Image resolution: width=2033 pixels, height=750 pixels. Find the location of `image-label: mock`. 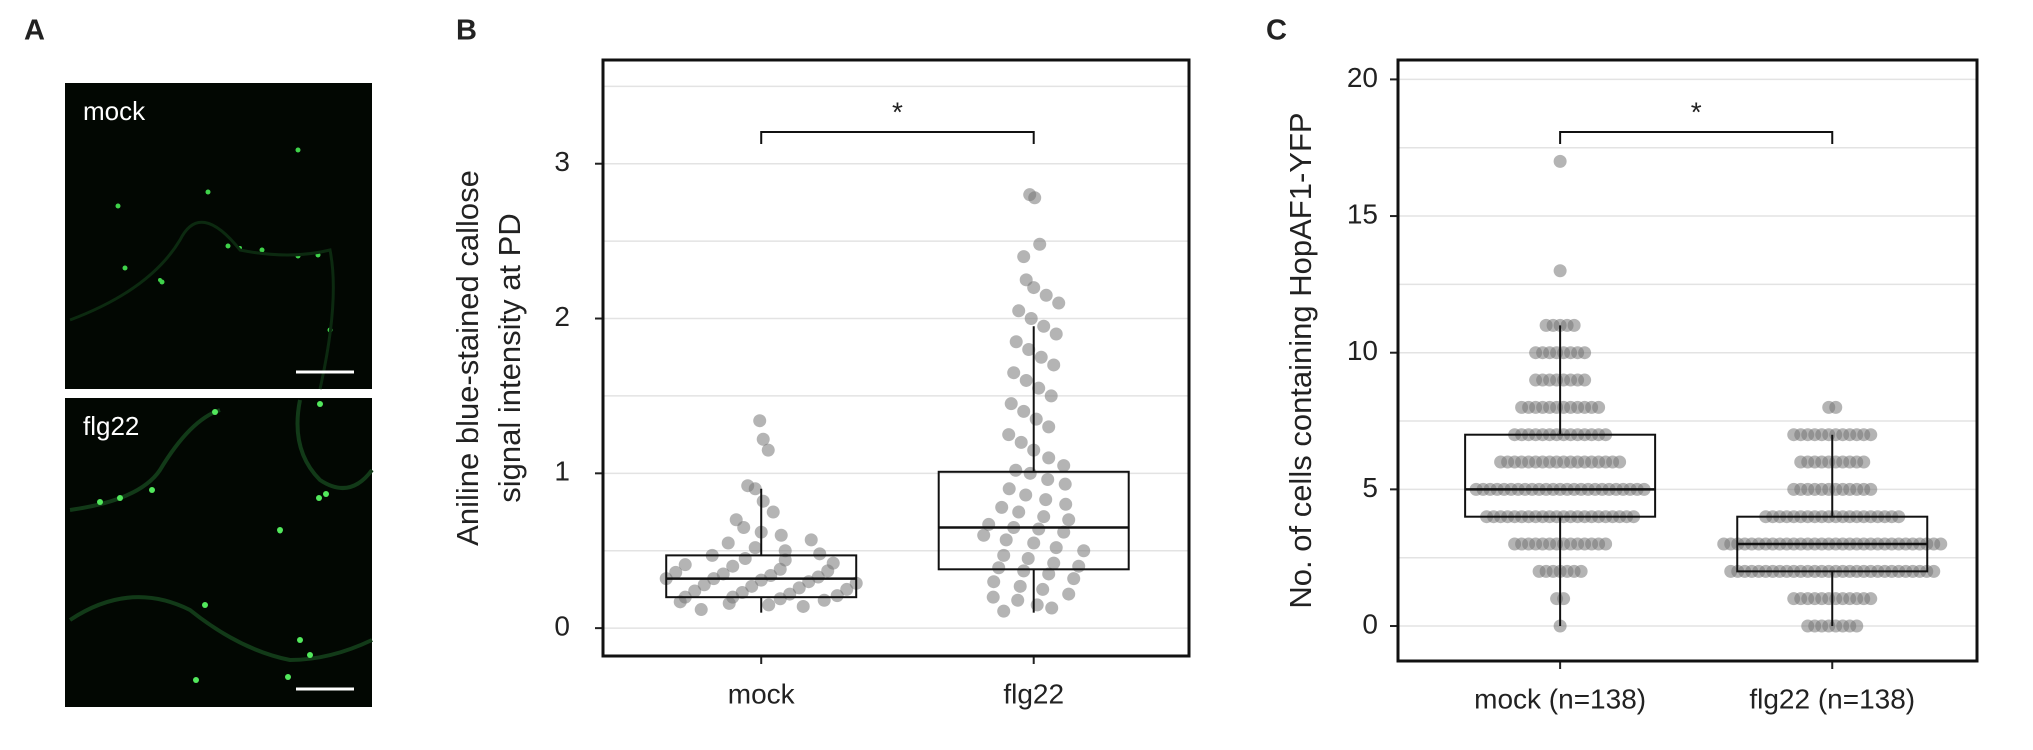

image-label: mock is located at coordinates (114, 111).